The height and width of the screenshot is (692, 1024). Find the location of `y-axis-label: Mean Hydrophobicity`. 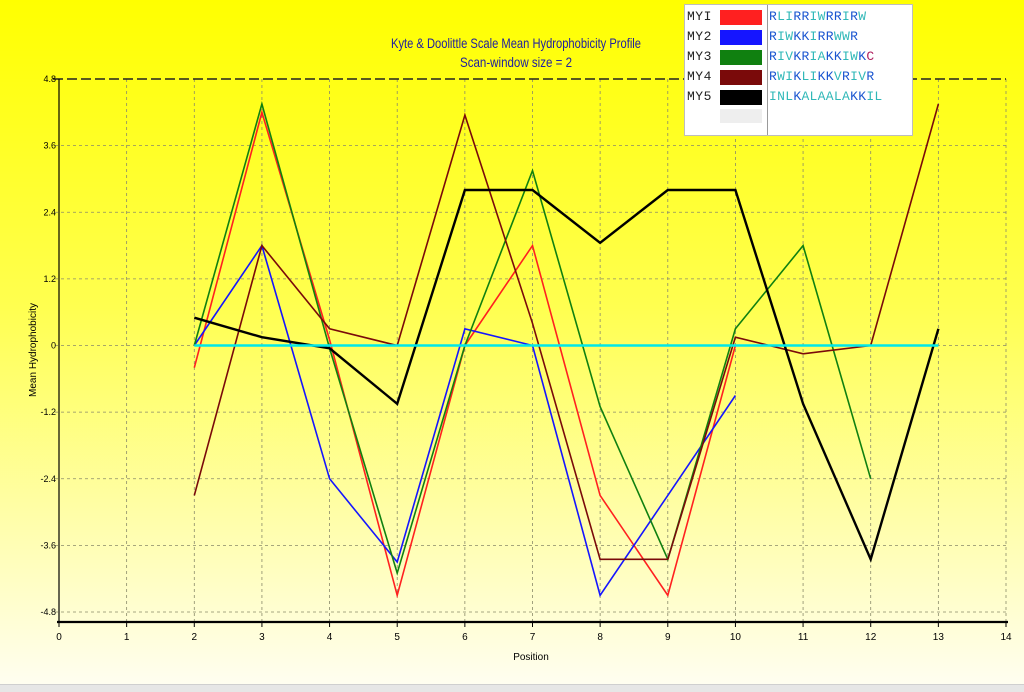

y-axis-label: Mean Hydrophobicity is located at coordinates (33, 350).